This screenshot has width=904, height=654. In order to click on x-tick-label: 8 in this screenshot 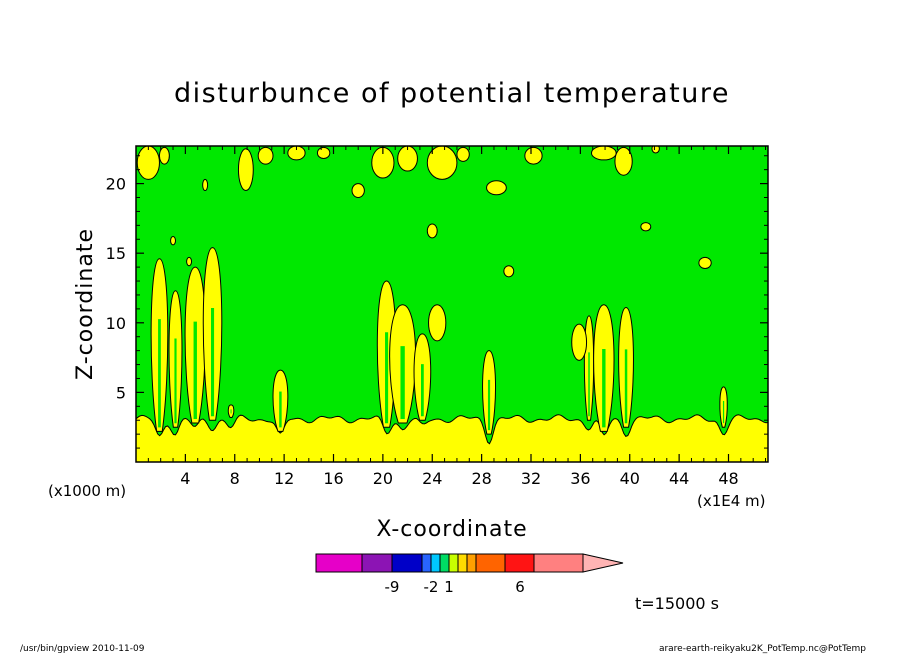, I will do `click(235, 478)`.